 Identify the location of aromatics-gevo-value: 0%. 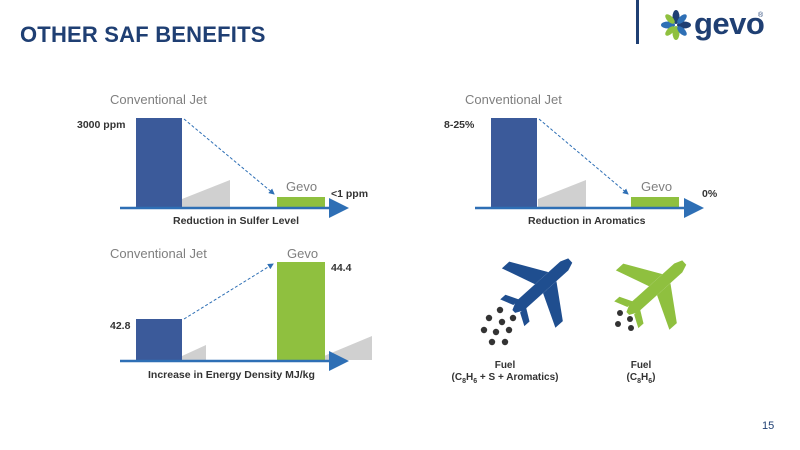
(710, 194).